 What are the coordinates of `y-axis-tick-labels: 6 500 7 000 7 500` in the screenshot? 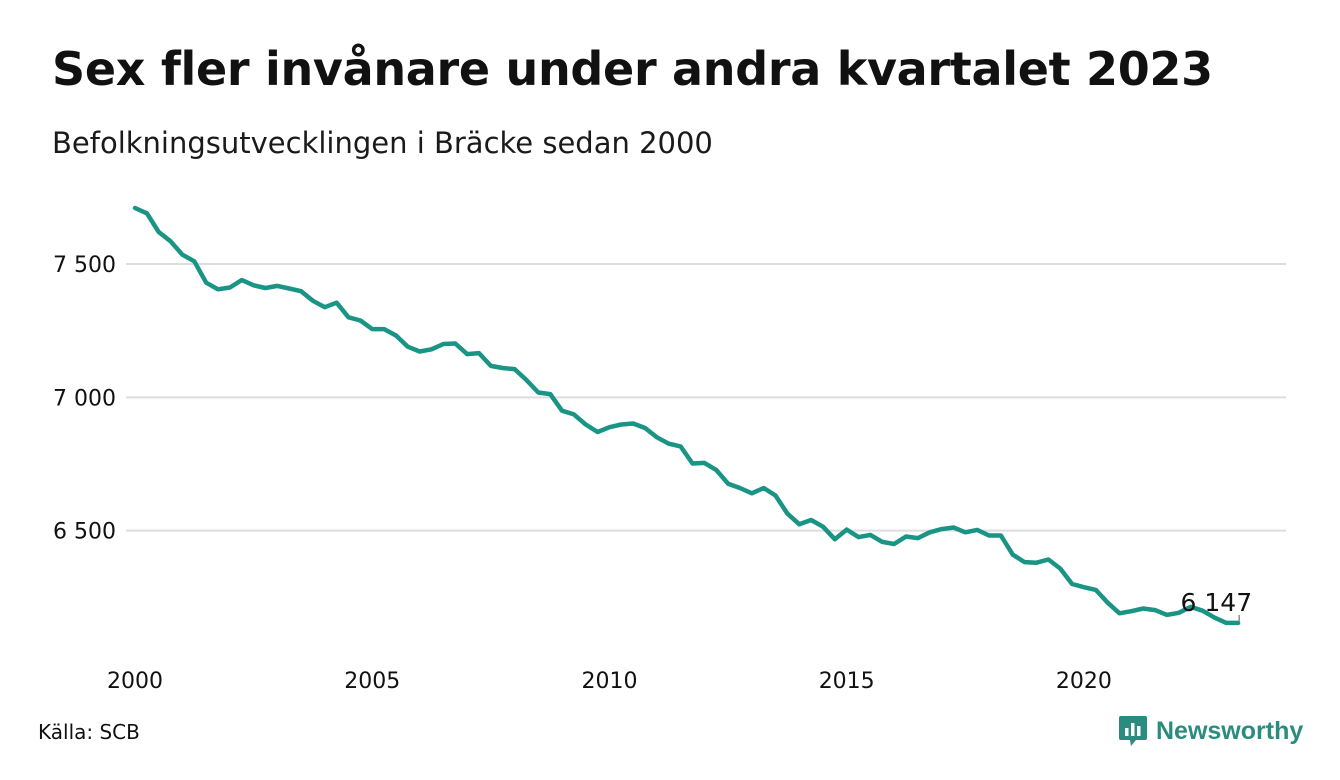 It's located at (84, 399).